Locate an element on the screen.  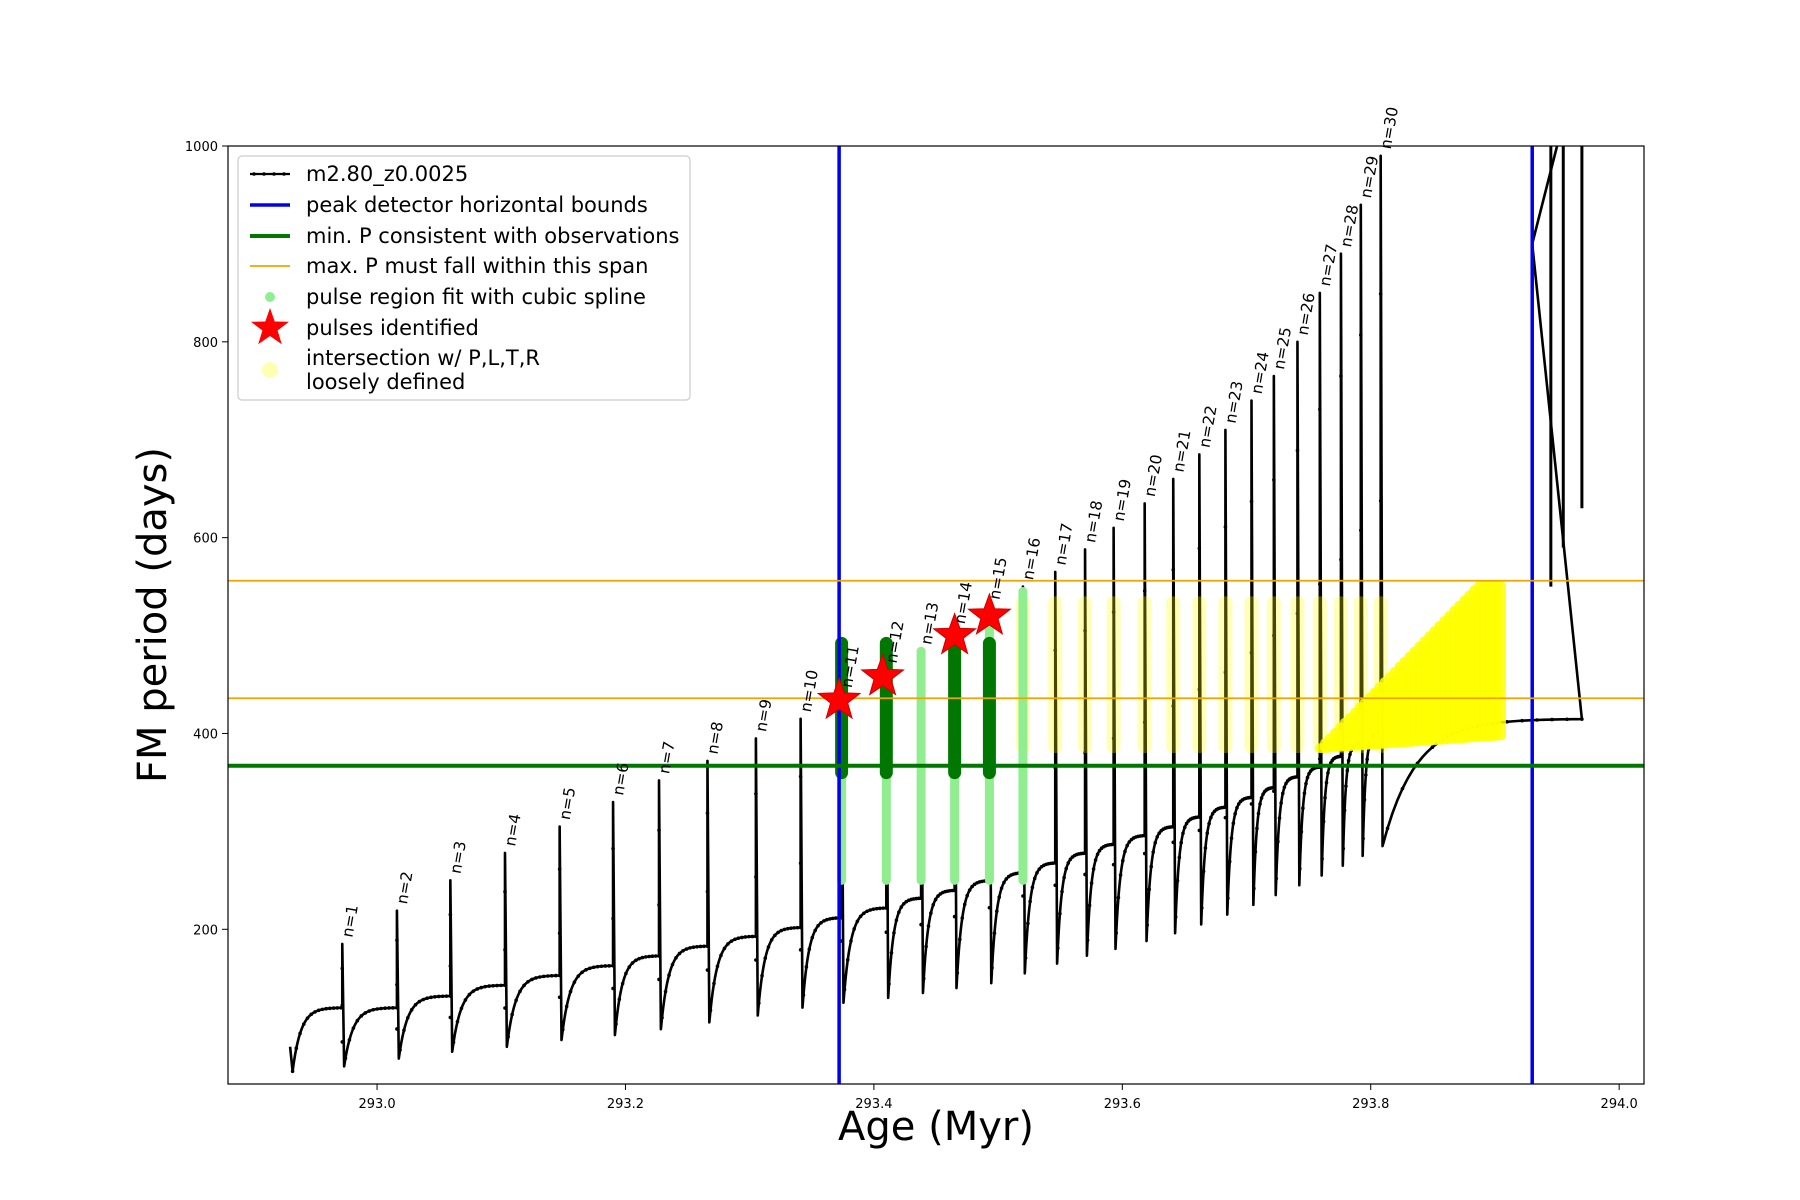
pulse-label: n=19 is located at coordinates (1122, 500).